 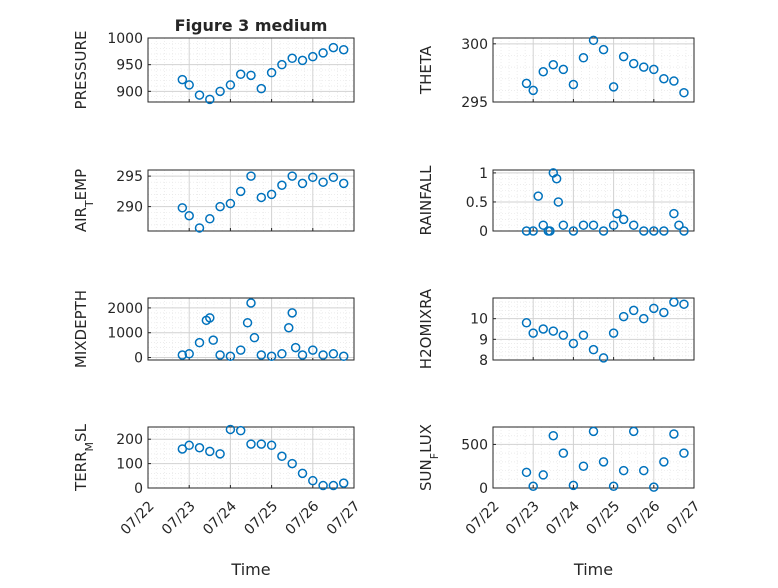 What do you see at coordinates (129, 92) in the screenshot?
I see `y-tick-label: 900` at bounding box center [129, 92].